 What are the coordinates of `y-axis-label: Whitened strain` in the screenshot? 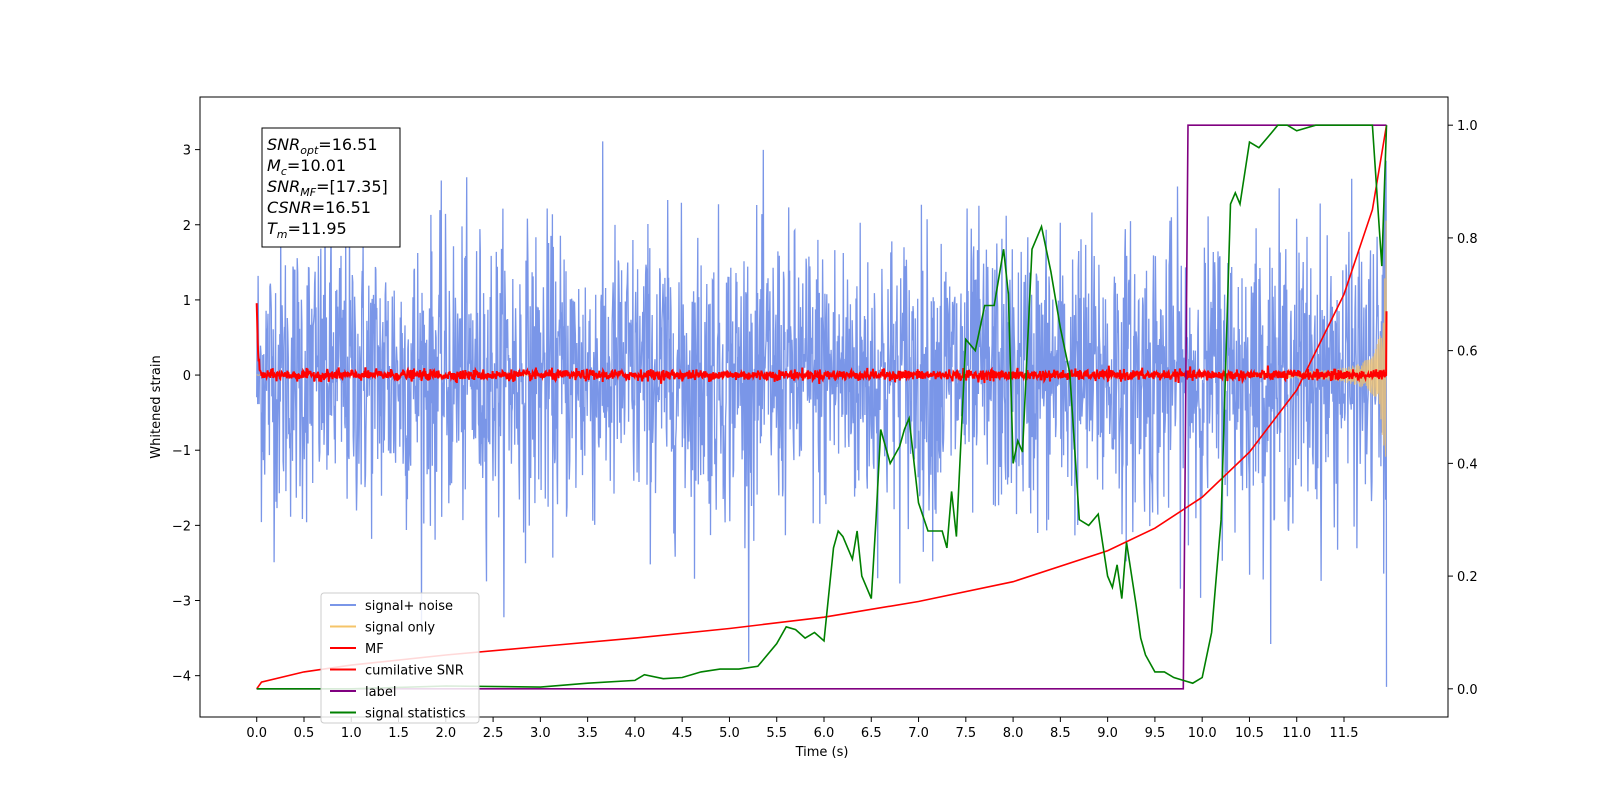 It's located at (156, 406).